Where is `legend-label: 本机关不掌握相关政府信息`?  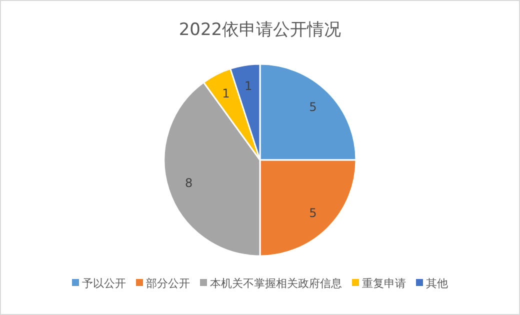
legend-label: 本机关不掌握相关政府信息 is located at coordinates (276, 283).